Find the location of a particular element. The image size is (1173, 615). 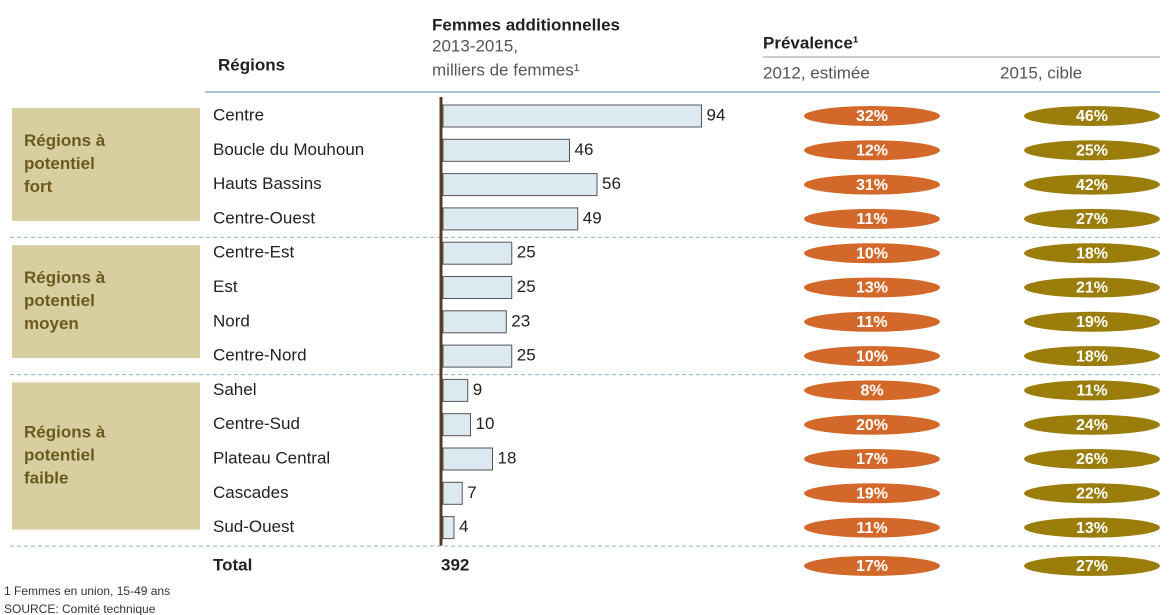

prevalence-label: 19% is located at coordinates (872, 494).